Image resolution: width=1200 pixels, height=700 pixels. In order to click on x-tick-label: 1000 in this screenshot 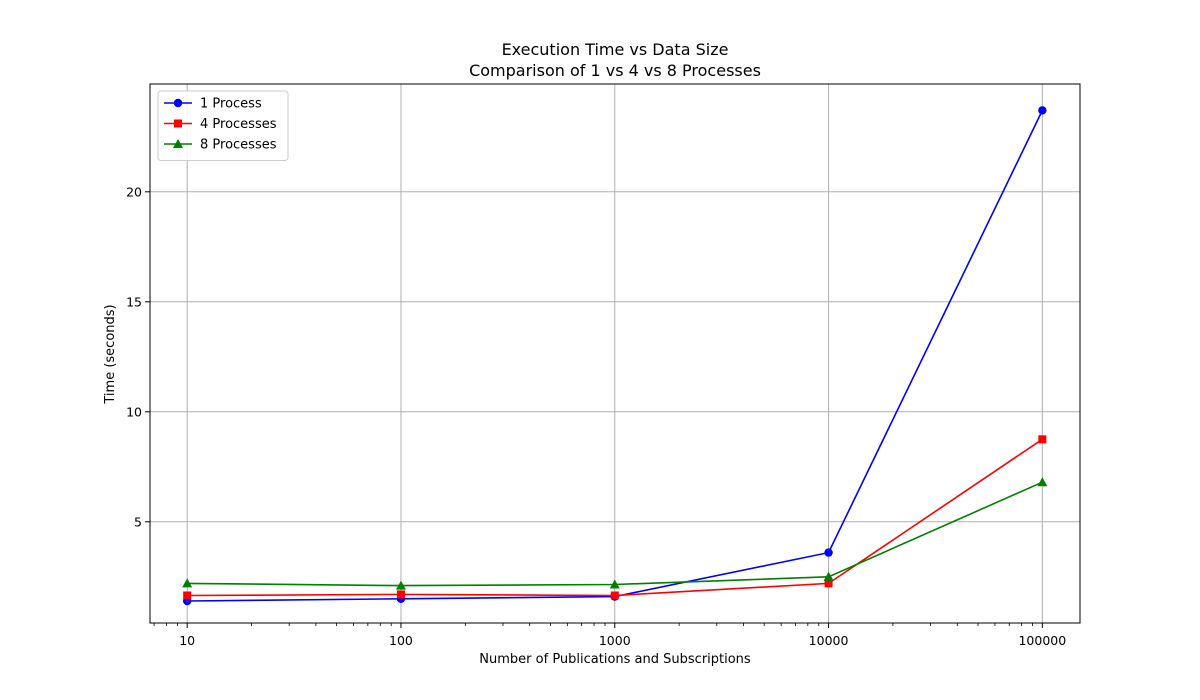, I will do `click(615, 640)`.